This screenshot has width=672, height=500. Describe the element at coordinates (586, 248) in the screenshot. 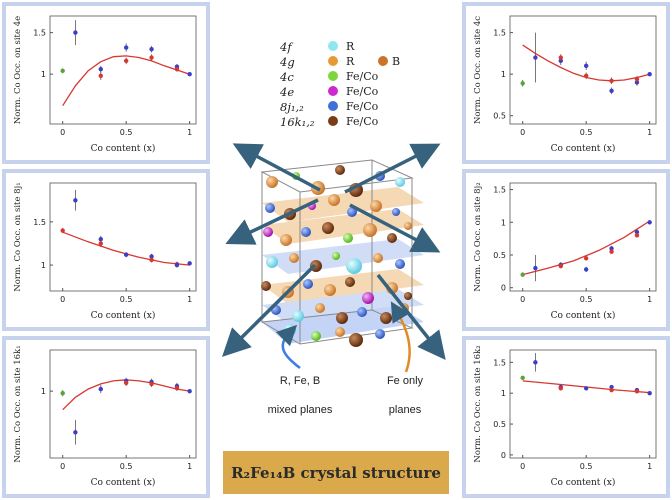

I see `fit-curve` at that location.